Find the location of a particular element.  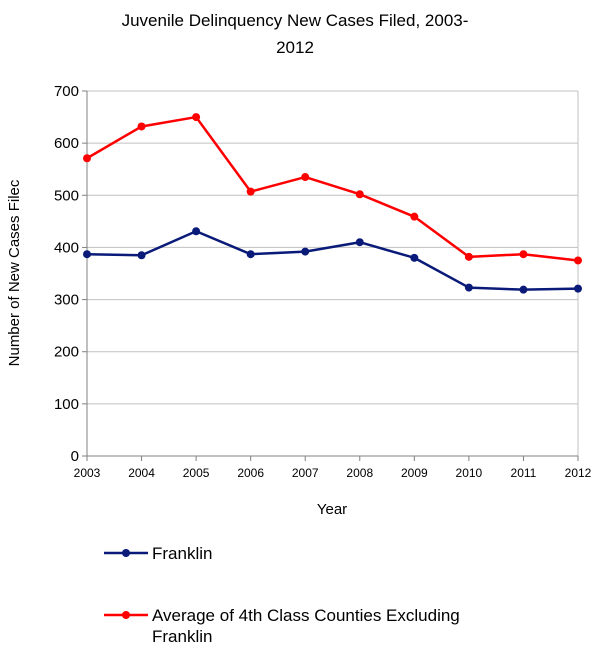

legend-item-franklin: Franklin is located at coordinates (158, 553).